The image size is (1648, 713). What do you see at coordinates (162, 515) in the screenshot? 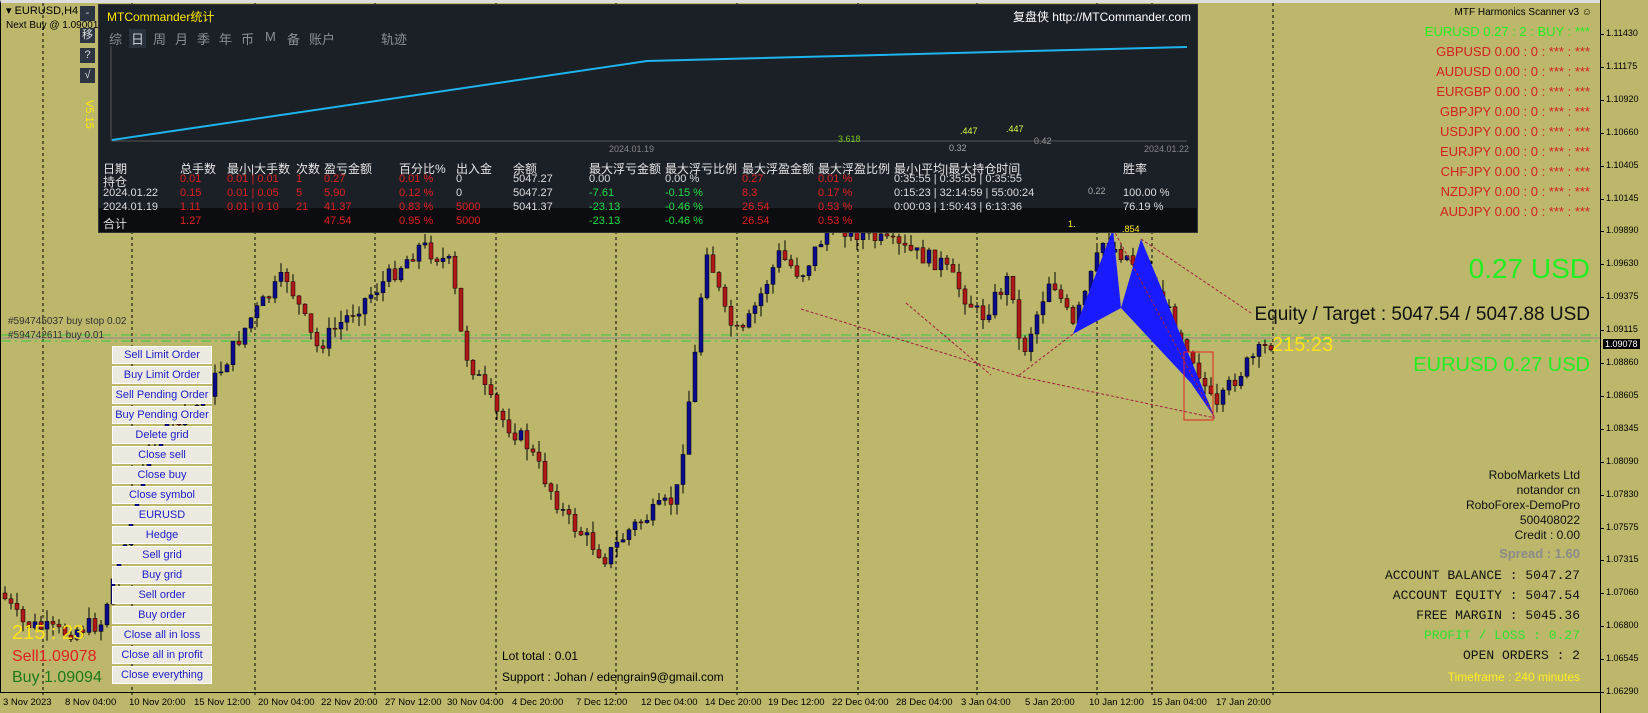
I see `eurusd-button: EURUSD` at bounding box center [162, 515].